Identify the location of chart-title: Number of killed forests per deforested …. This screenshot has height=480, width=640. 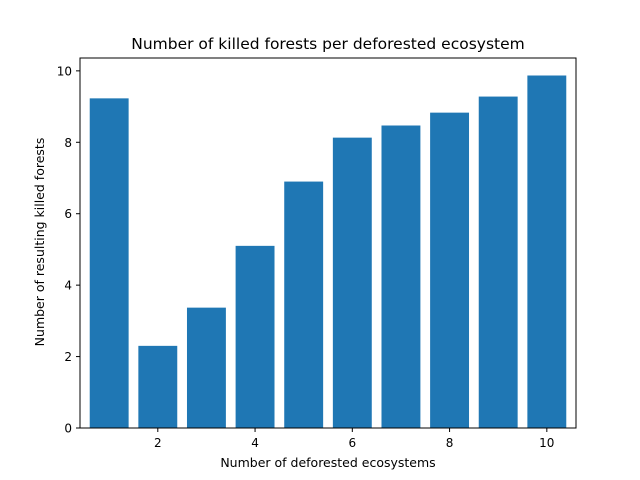
(328, 44).